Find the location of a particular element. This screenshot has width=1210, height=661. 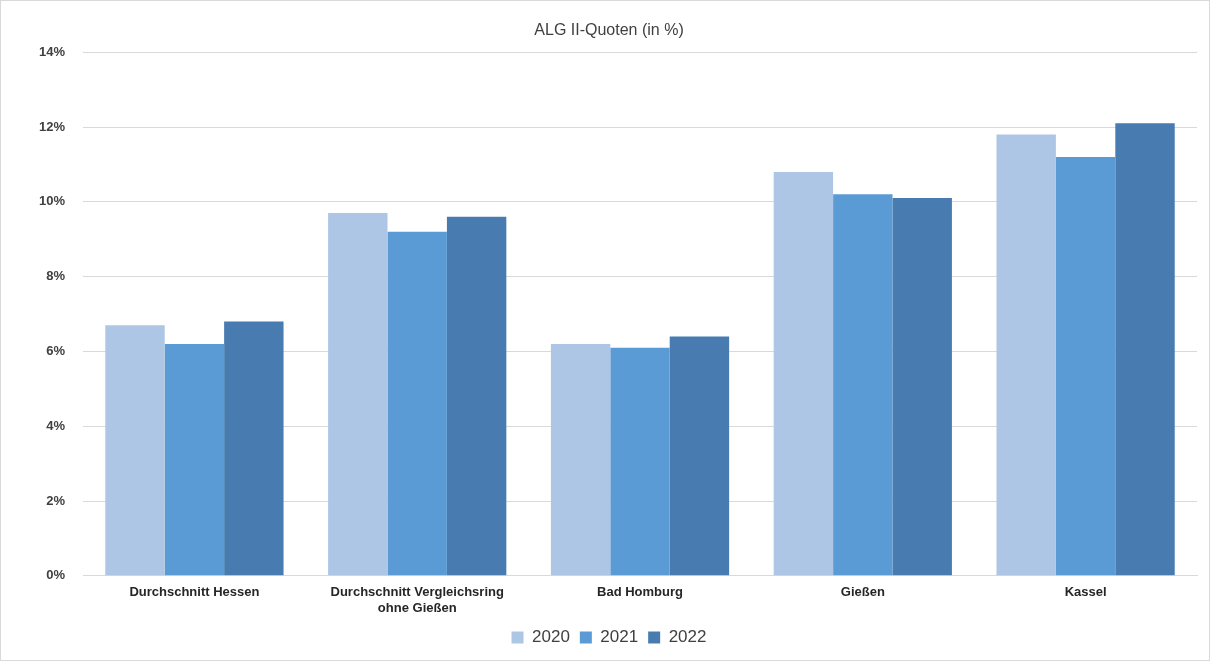

legend-label: 2020 is located at coordinates (551, 637).